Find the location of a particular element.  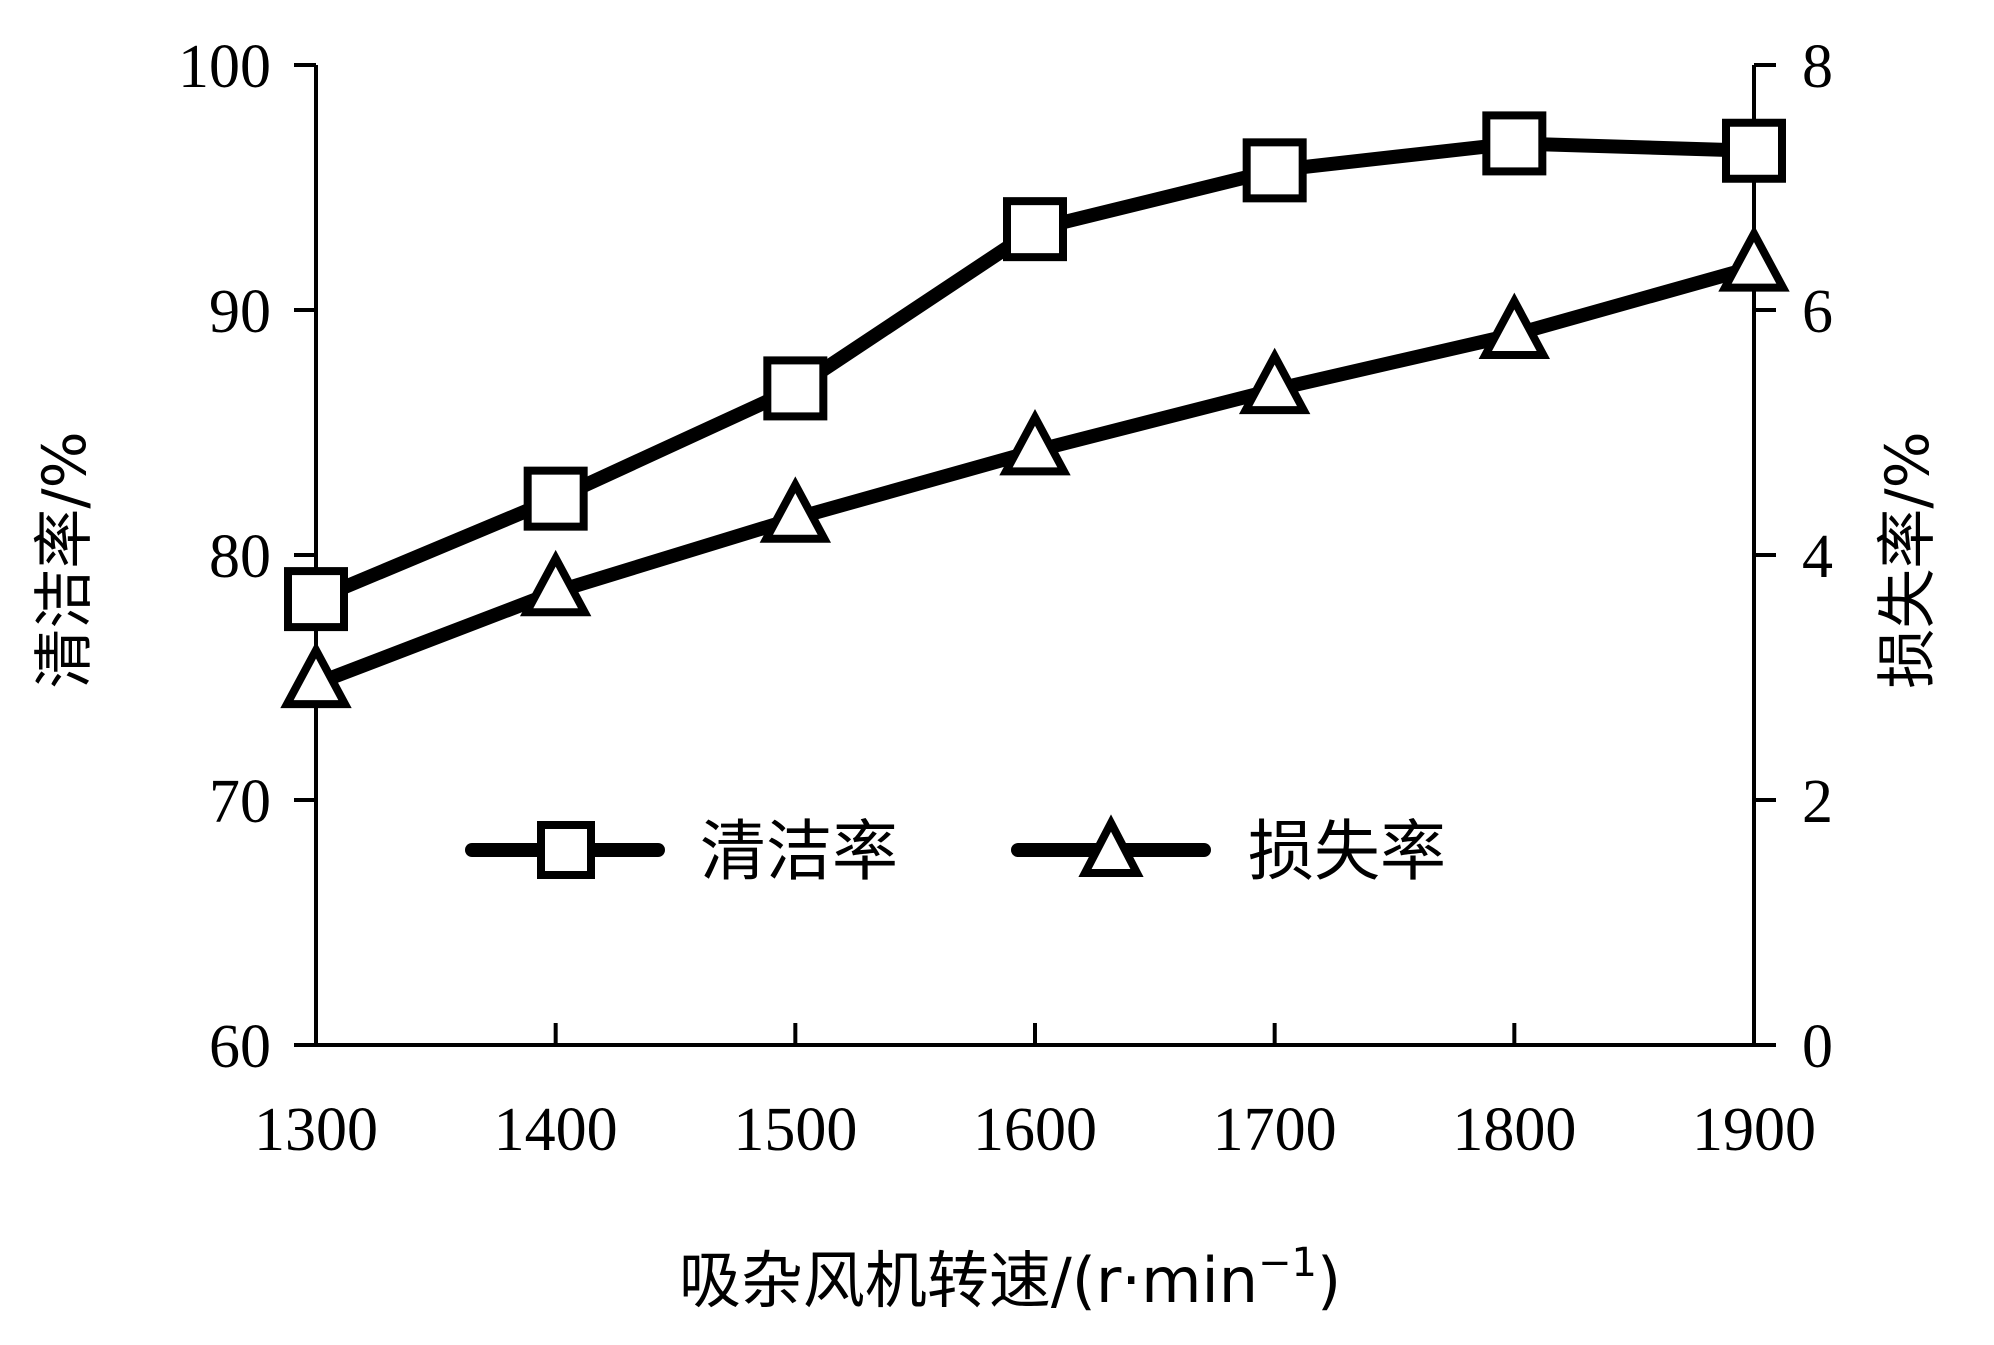

legend-item-loss-rate: 损失率 is located at coordinates (1228, 851).